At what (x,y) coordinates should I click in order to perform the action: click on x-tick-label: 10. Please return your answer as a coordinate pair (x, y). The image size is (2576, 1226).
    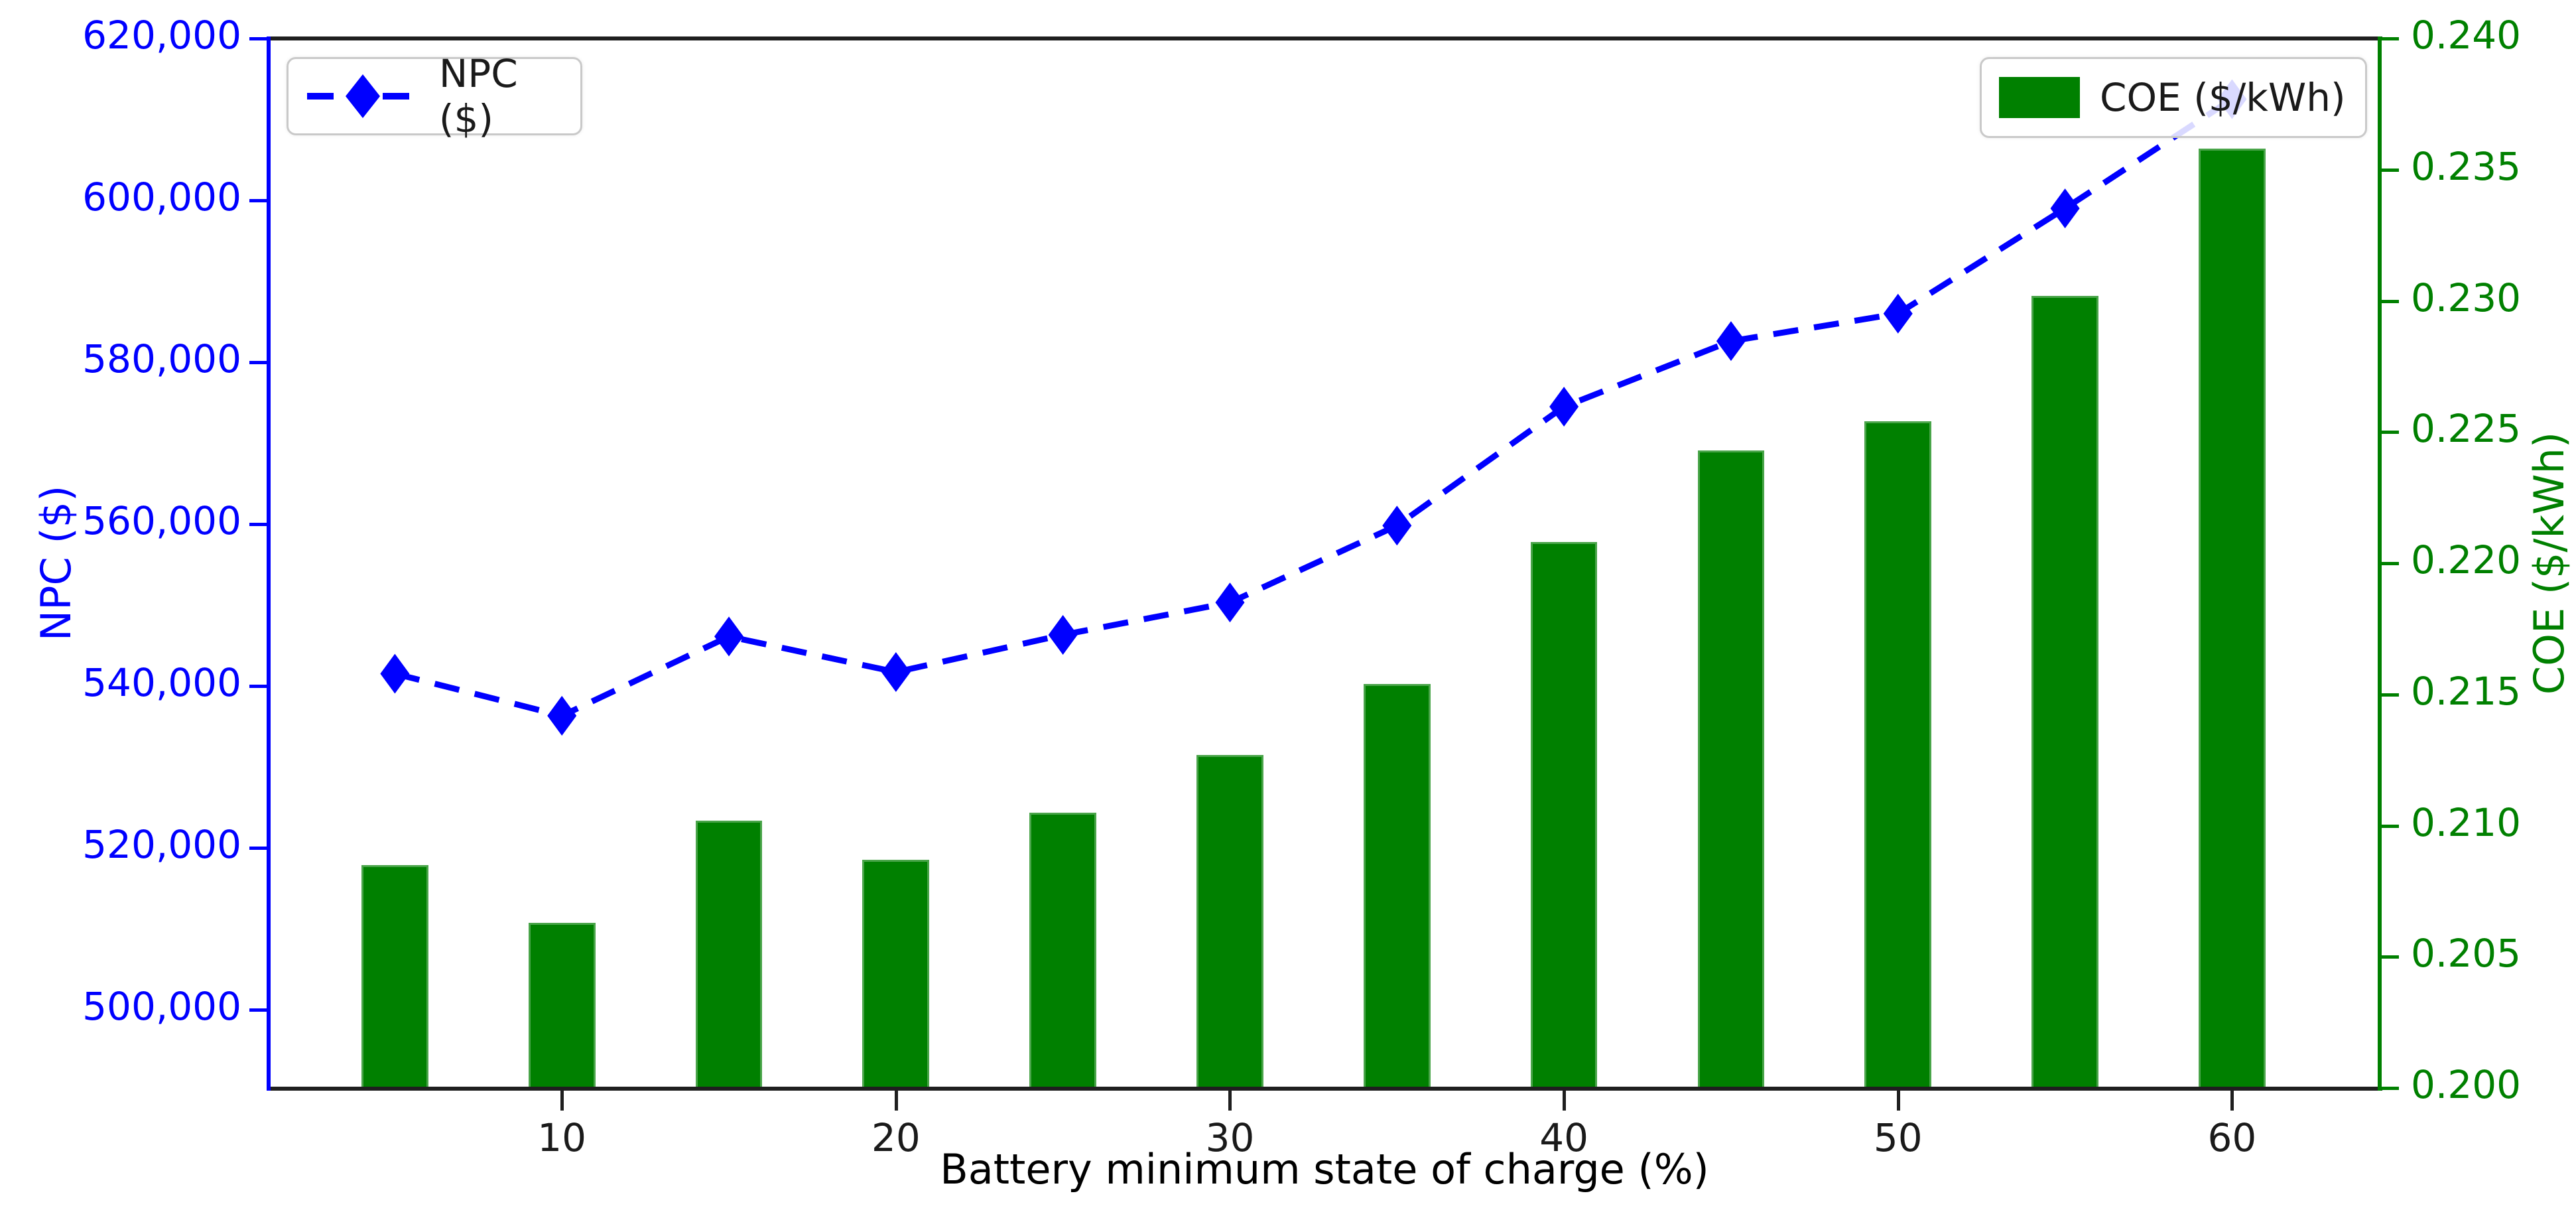
    Looking at the image, I should click on (562, 1137).